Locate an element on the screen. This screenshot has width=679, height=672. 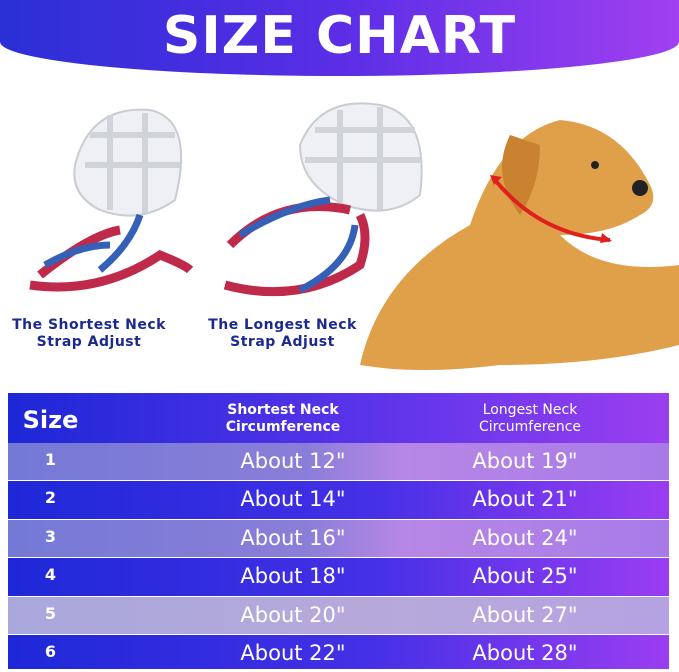
shortest-cell: About 22" is located at coordinates (293, 653).